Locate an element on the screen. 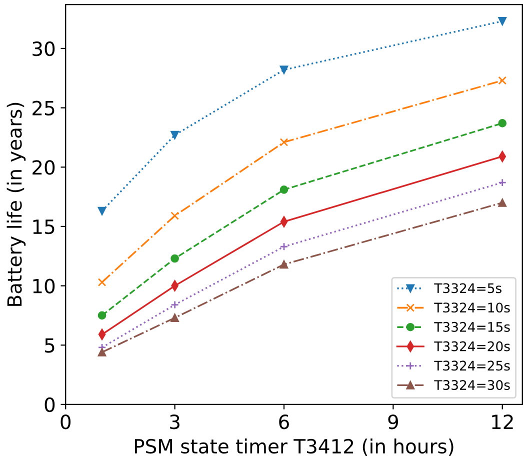 The width and height of the screenshot is (525, 457). x-tick-label: 9 is located at coordinates (393, 422).